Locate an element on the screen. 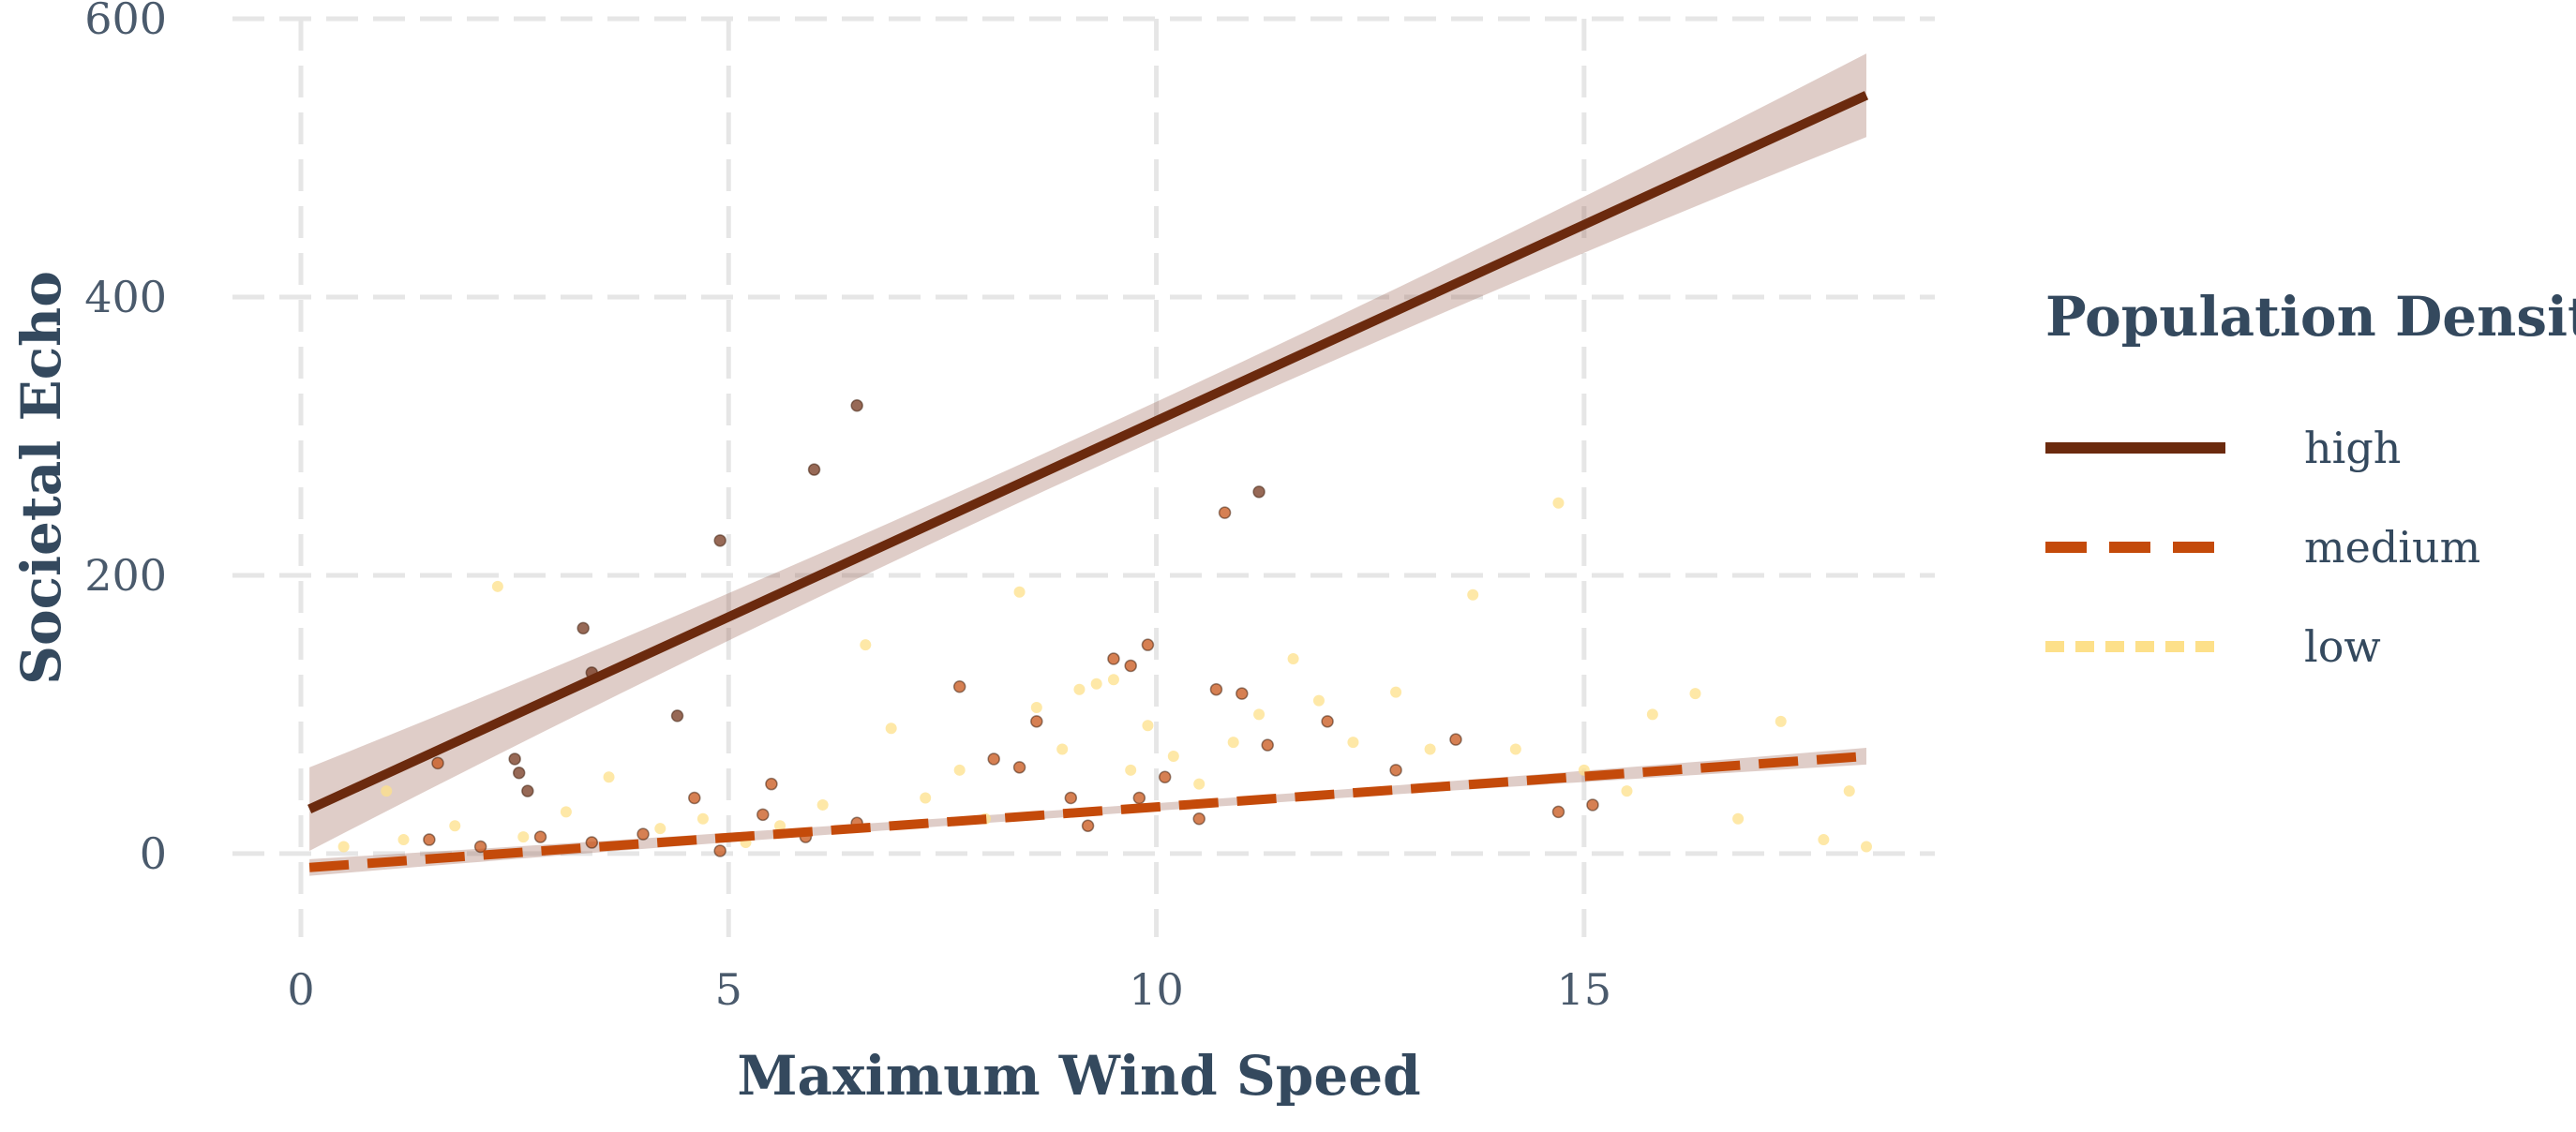  legend-label-high: high is located at coordinates (2353, 448).